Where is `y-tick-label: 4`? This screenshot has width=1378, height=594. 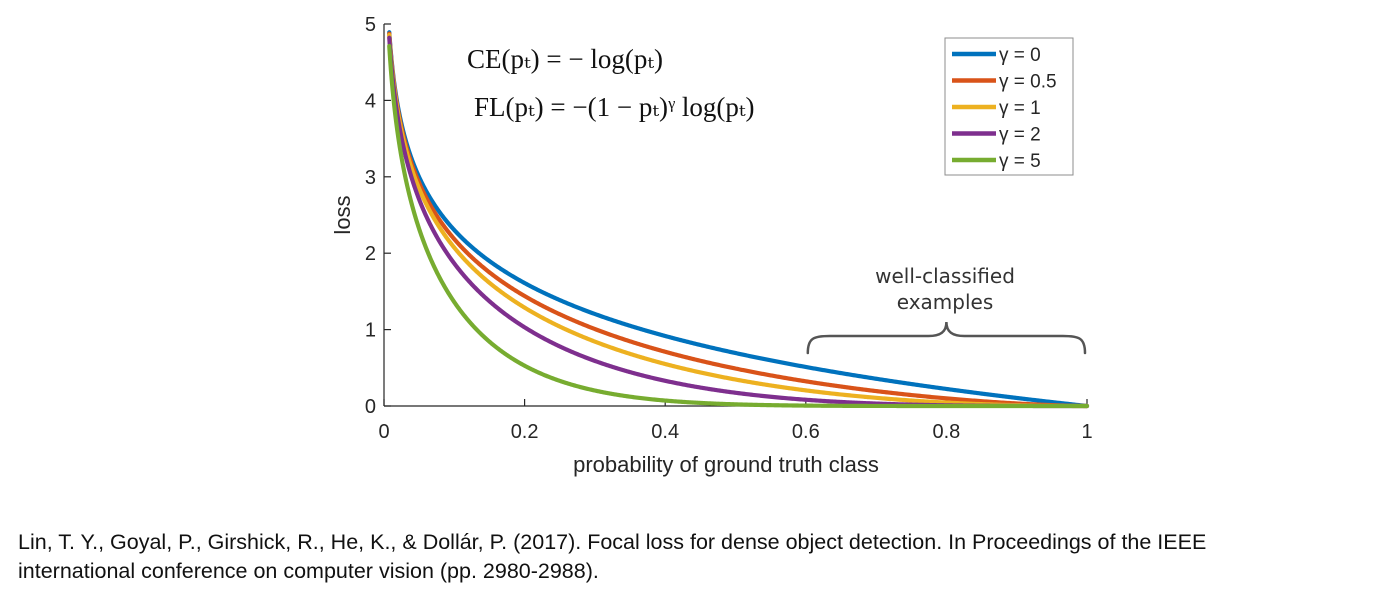 y-tick-label: 4 is located at coordinates (370, 101).